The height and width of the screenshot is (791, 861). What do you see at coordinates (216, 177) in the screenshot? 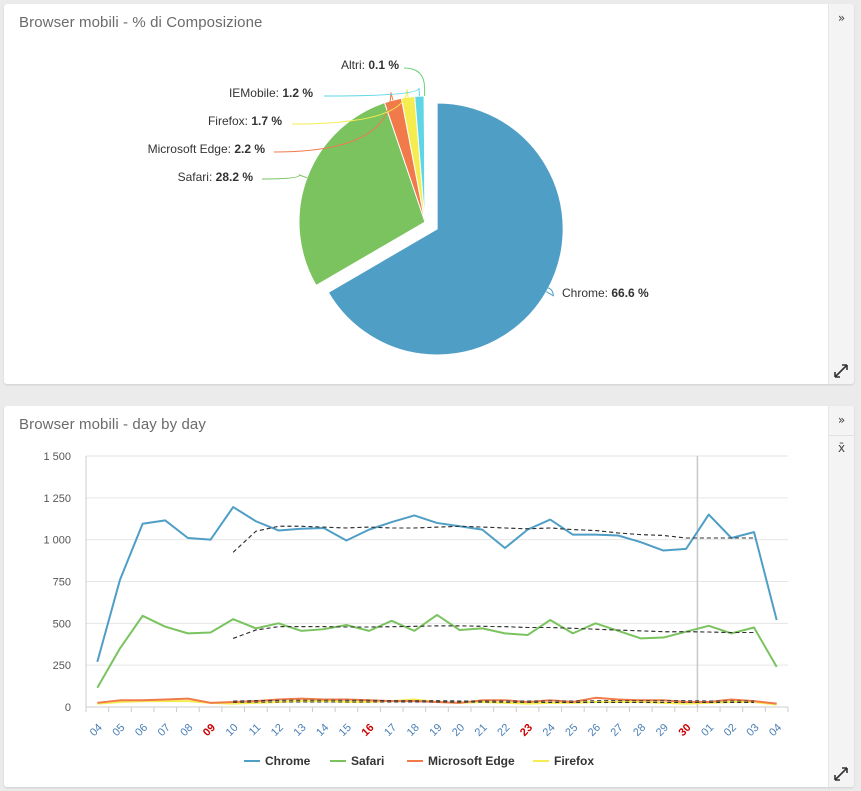
I see `pie-label-safari: Safari: 28.2 %` at bounding box center [216, 177].